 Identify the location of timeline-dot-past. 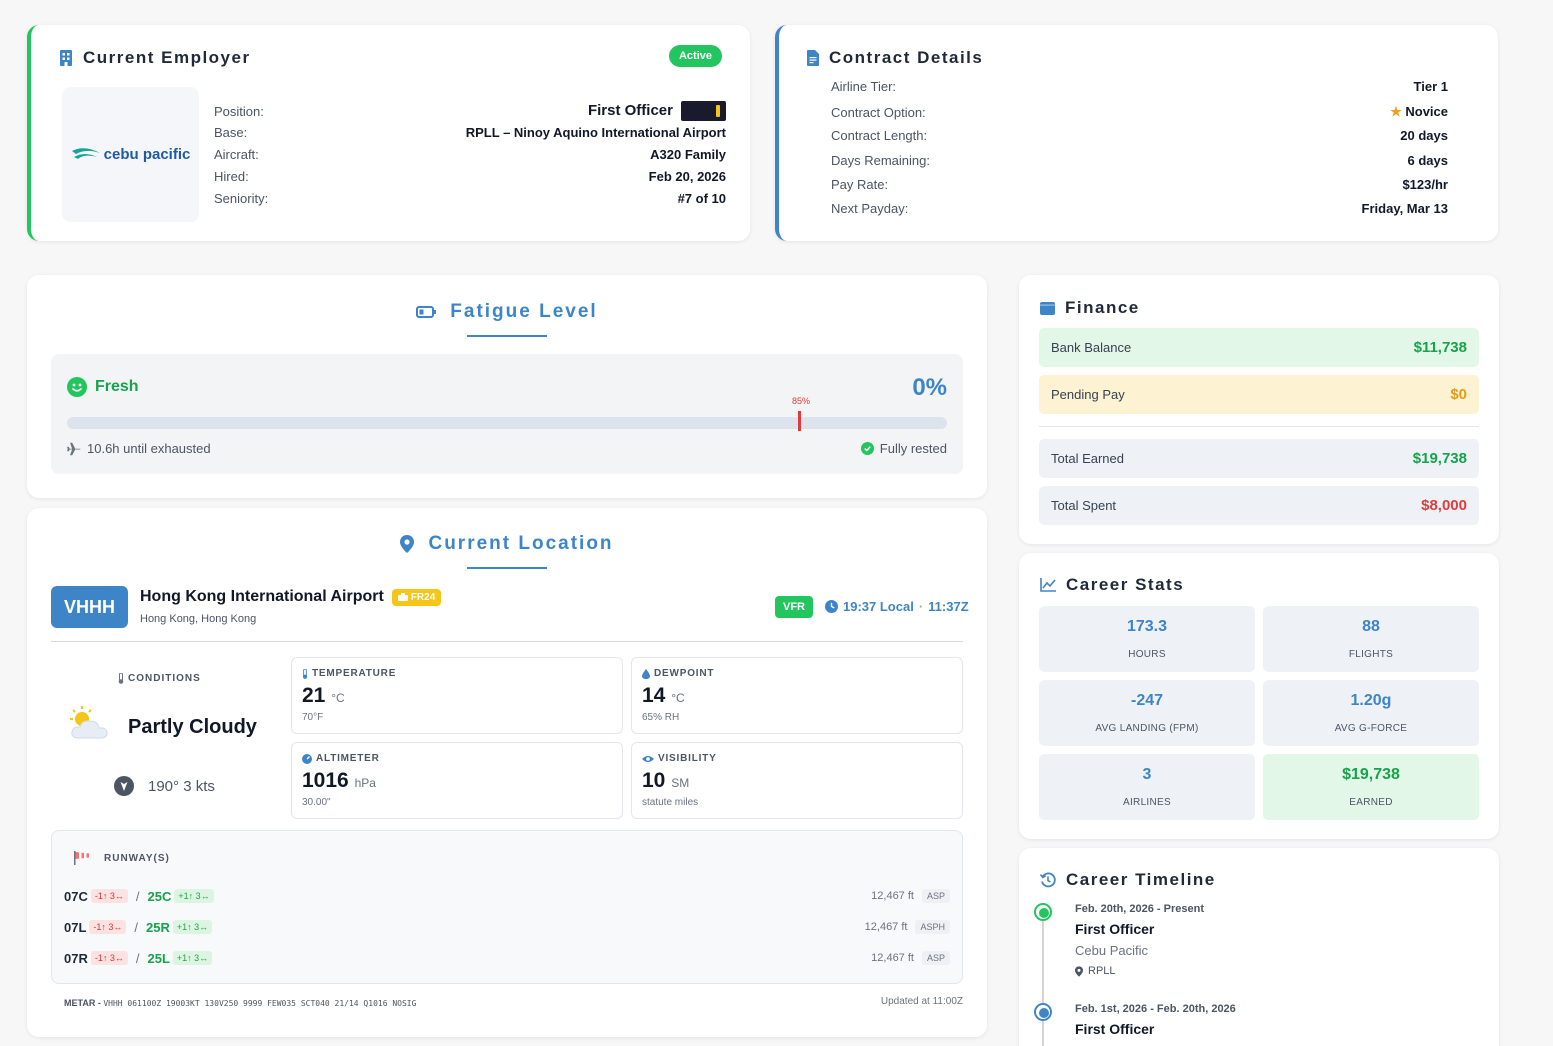
(1043, 1012).